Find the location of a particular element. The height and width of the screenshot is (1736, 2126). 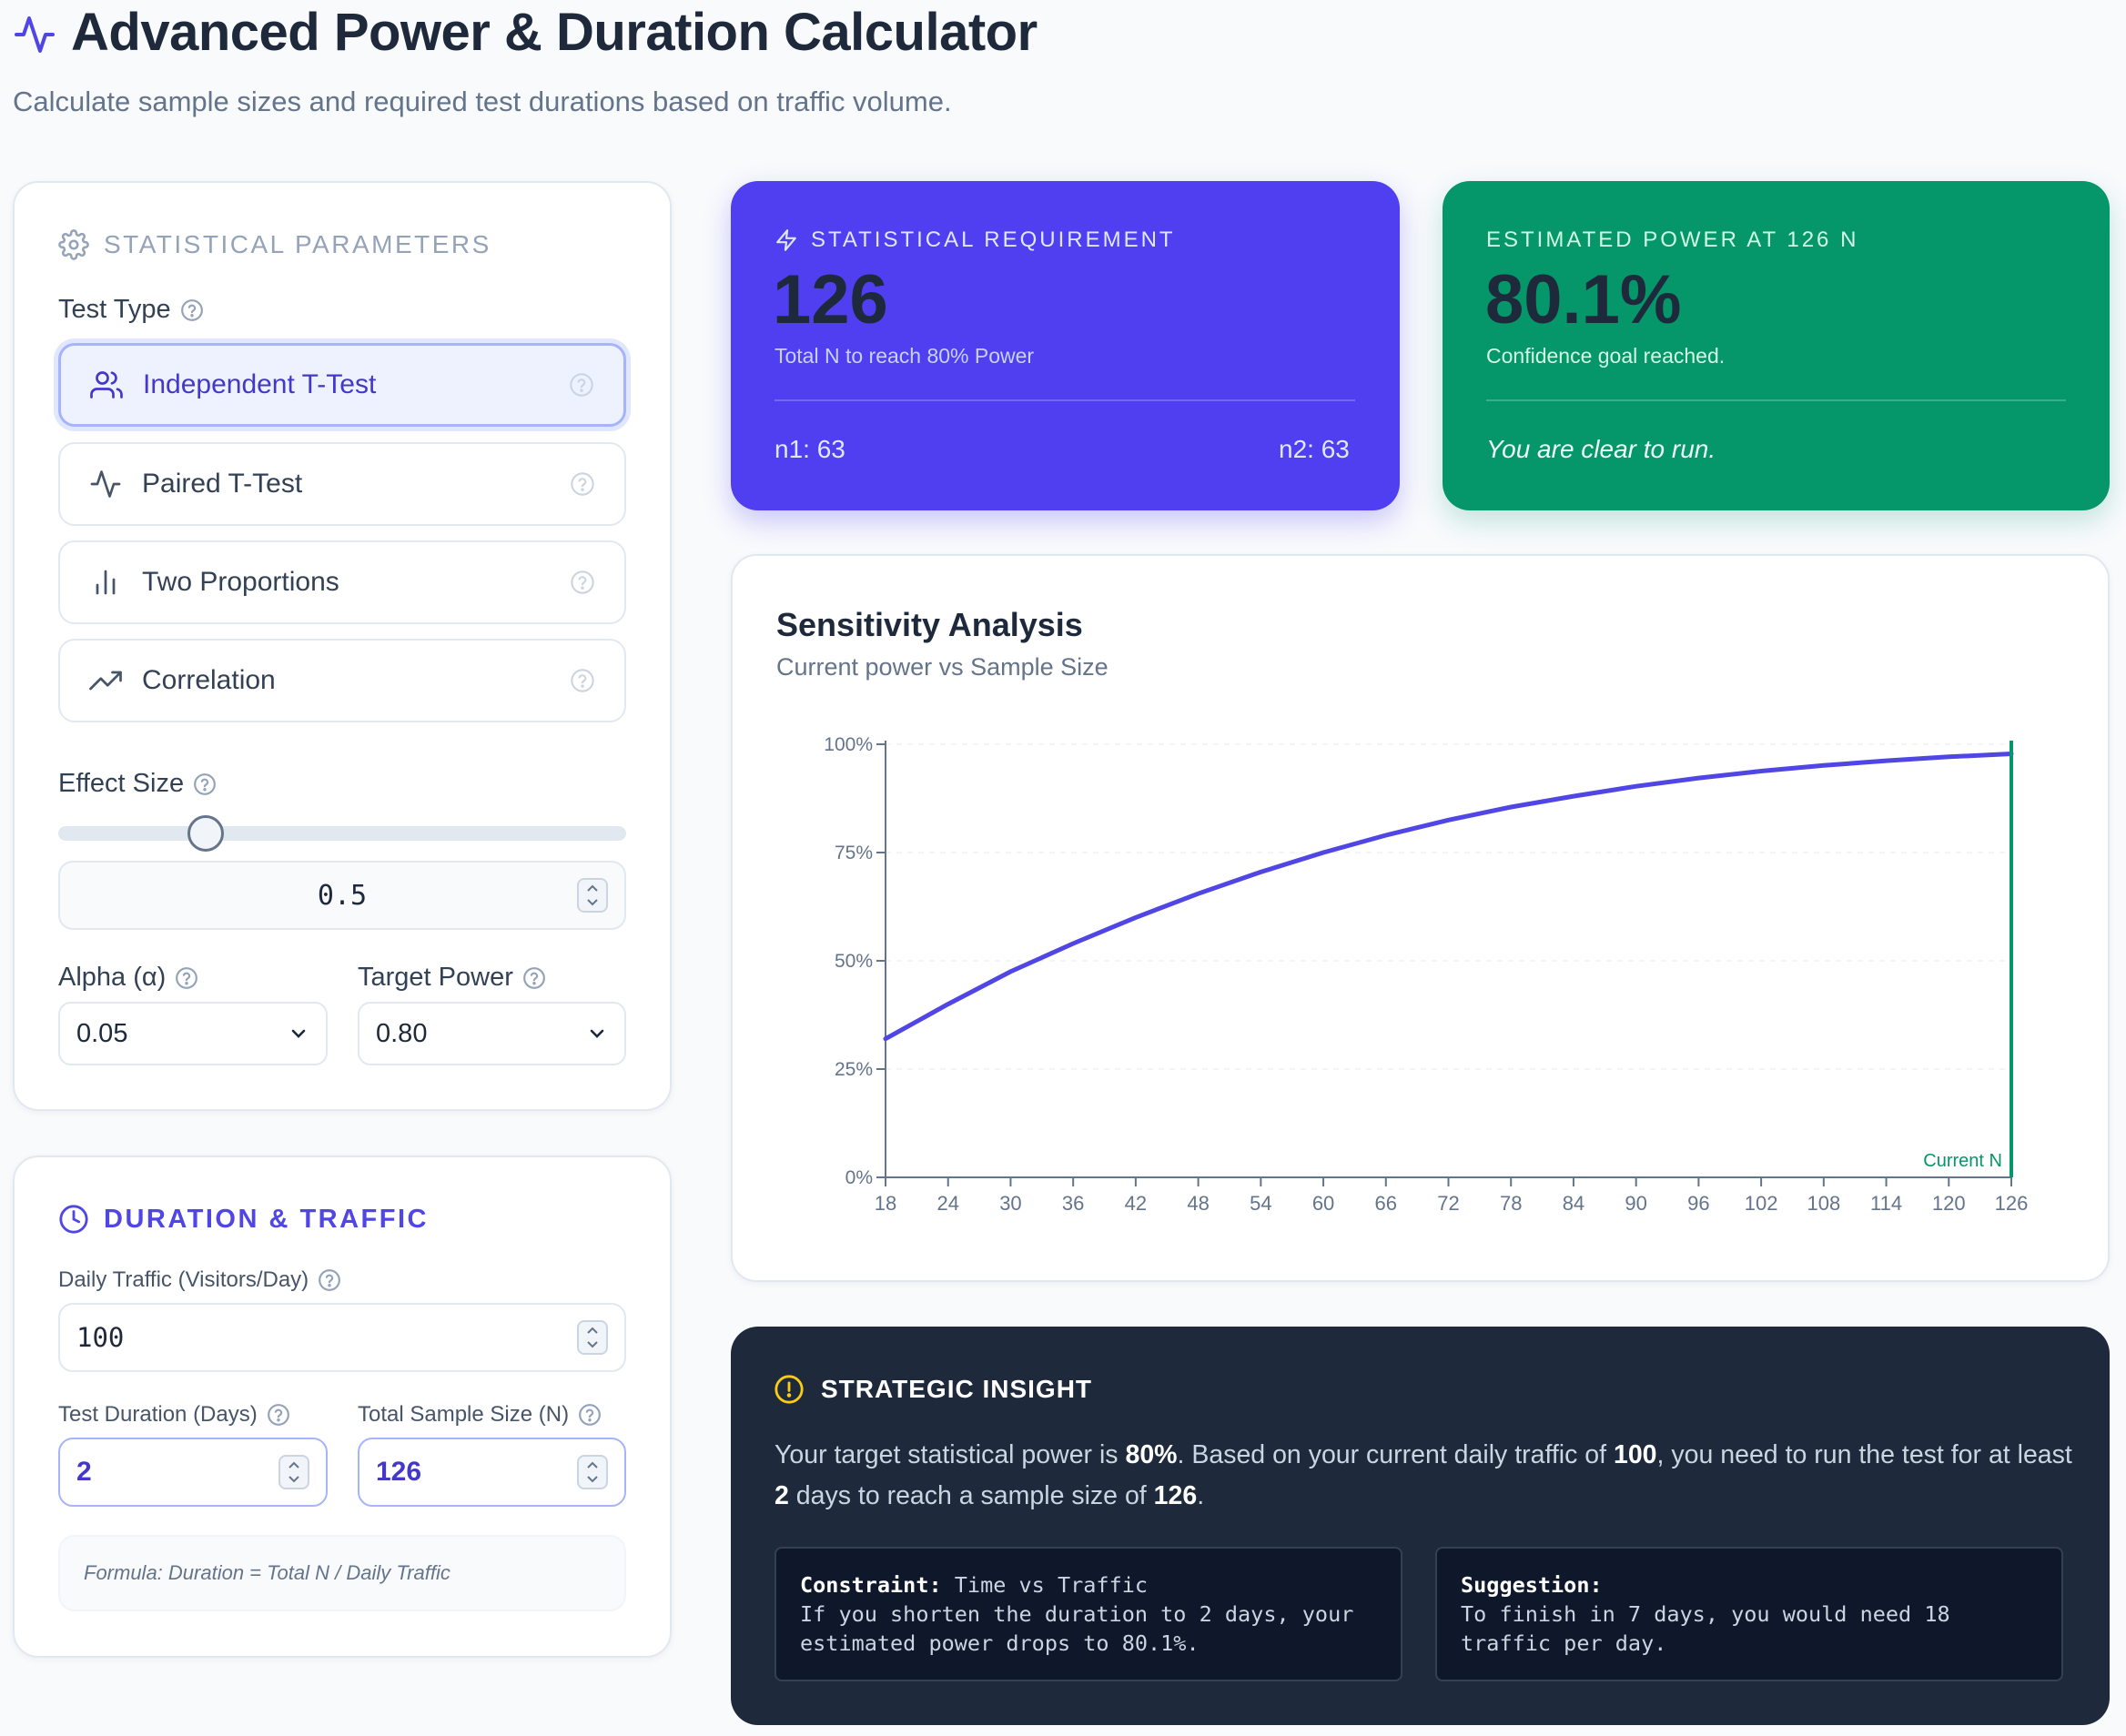

test-type-two-proportions: Two Proportions is located at coordinates (342, 582).